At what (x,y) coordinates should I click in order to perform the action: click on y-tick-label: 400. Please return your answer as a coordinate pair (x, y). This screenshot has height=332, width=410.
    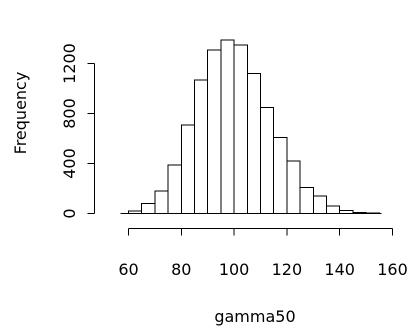
    Looking at the image, I should click on (69, 163).